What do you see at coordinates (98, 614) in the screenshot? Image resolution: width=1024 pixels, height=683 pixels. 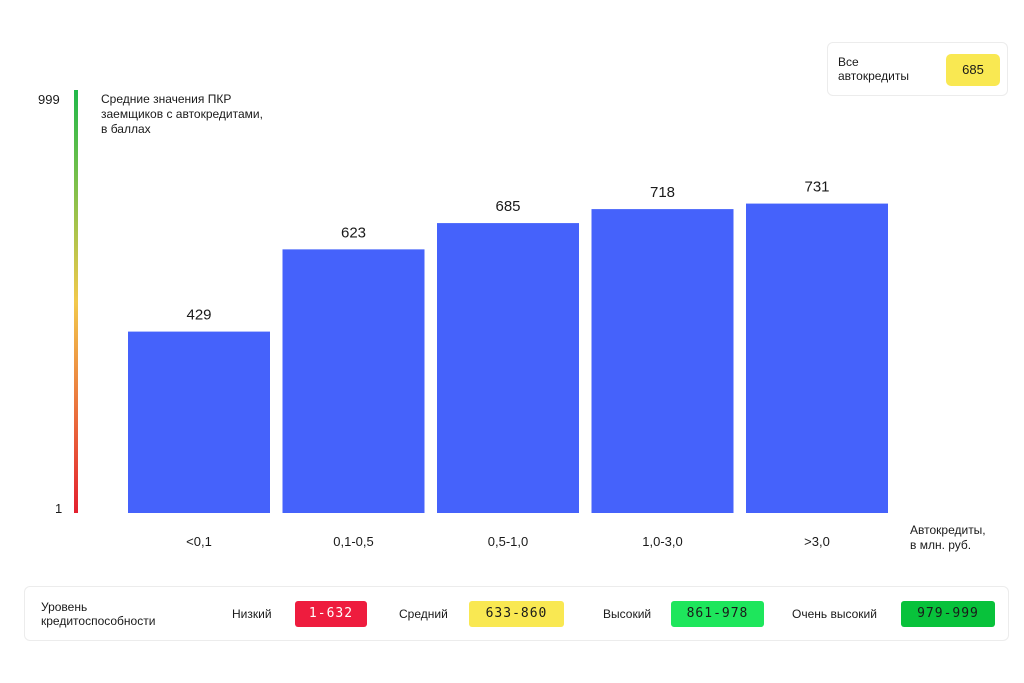 I see `legend-title: Уровень кредитоспособности` at bounding box center [98, 614].